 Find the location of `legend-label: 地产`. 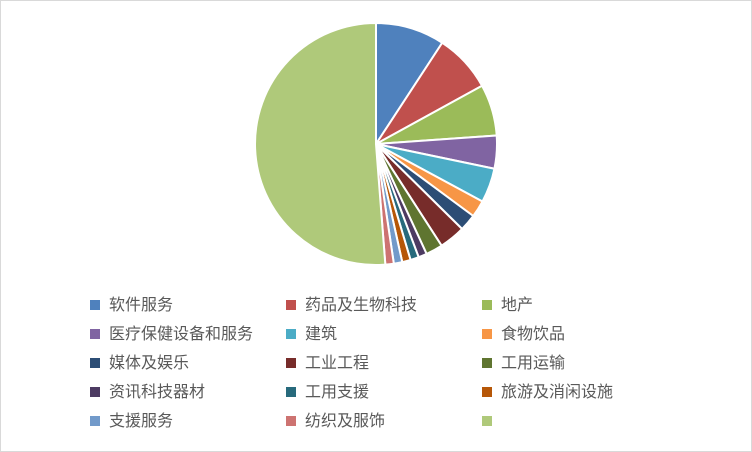

legend-label: 地产 is located at coordinates (517, 304).